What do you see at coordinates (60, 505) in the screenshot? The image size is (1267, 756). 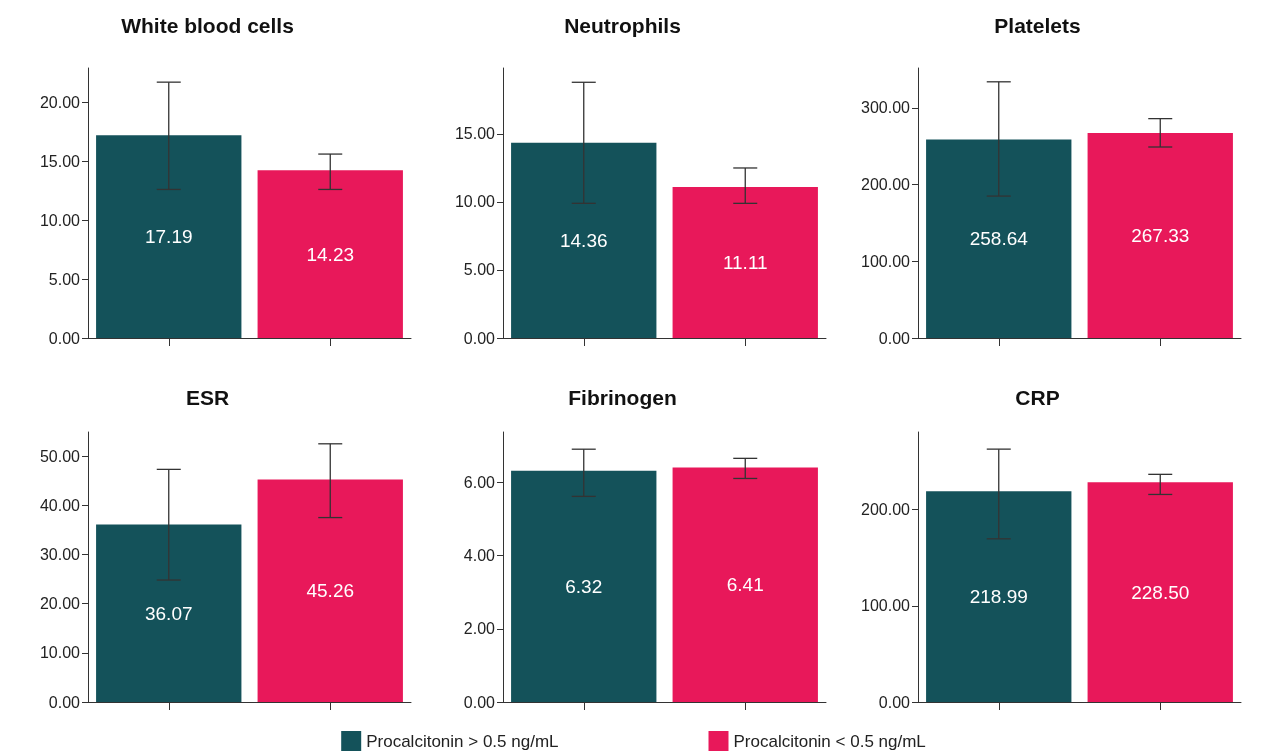 I see `y-tick-label: 40.00` at bounding box center [60, 505].